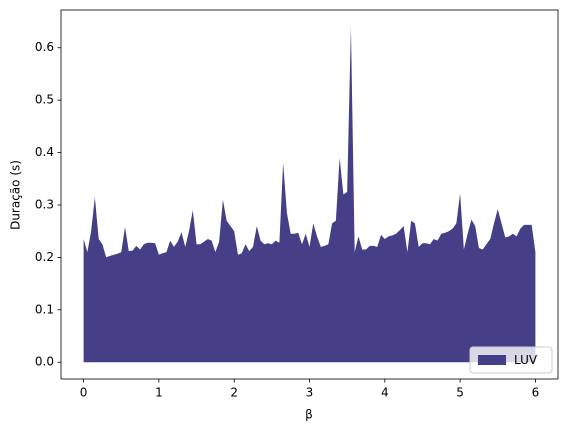 This screenshot has height=432, width=567. I want to click on y-tick-label: 0.1, so click(44, 309).